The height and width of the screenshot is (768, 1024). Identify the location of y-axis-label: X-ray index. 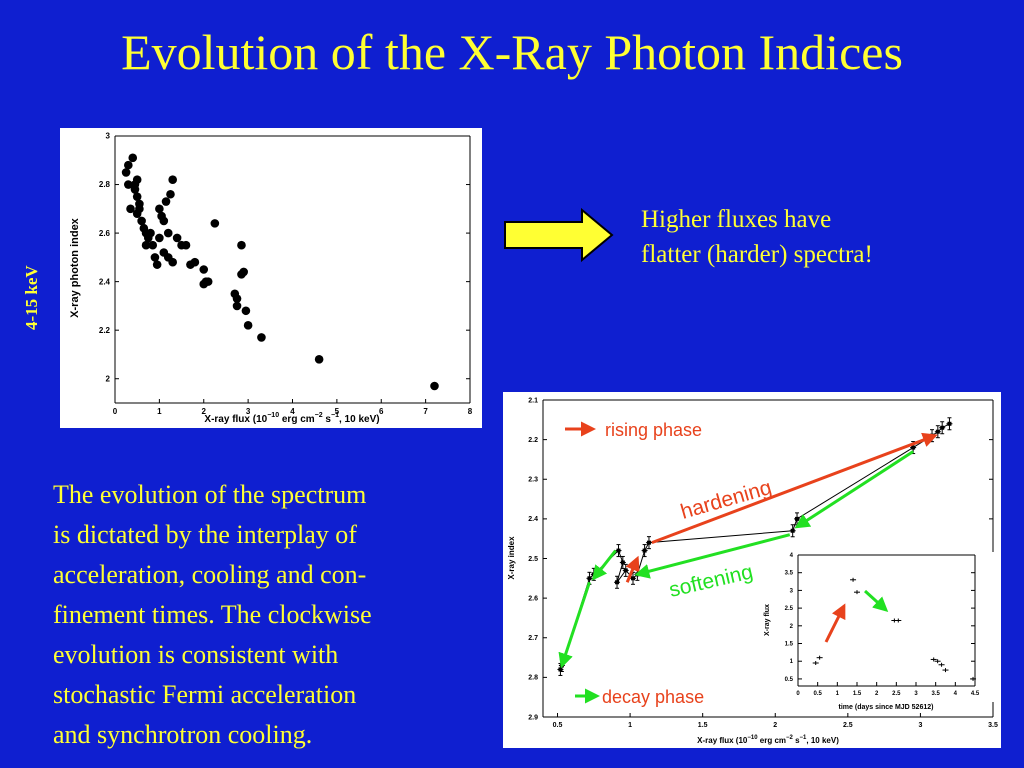
(511, 558).